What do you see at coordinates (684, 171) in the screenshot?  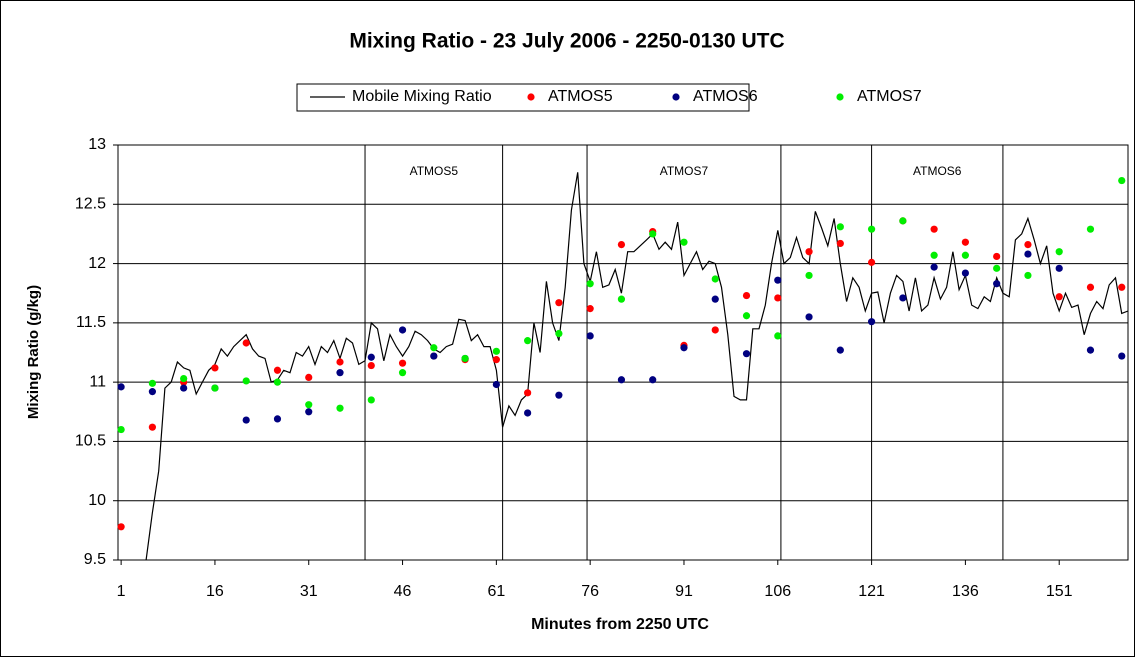 I see `region-label: ATMOS7` at bounding box center [684, 171].